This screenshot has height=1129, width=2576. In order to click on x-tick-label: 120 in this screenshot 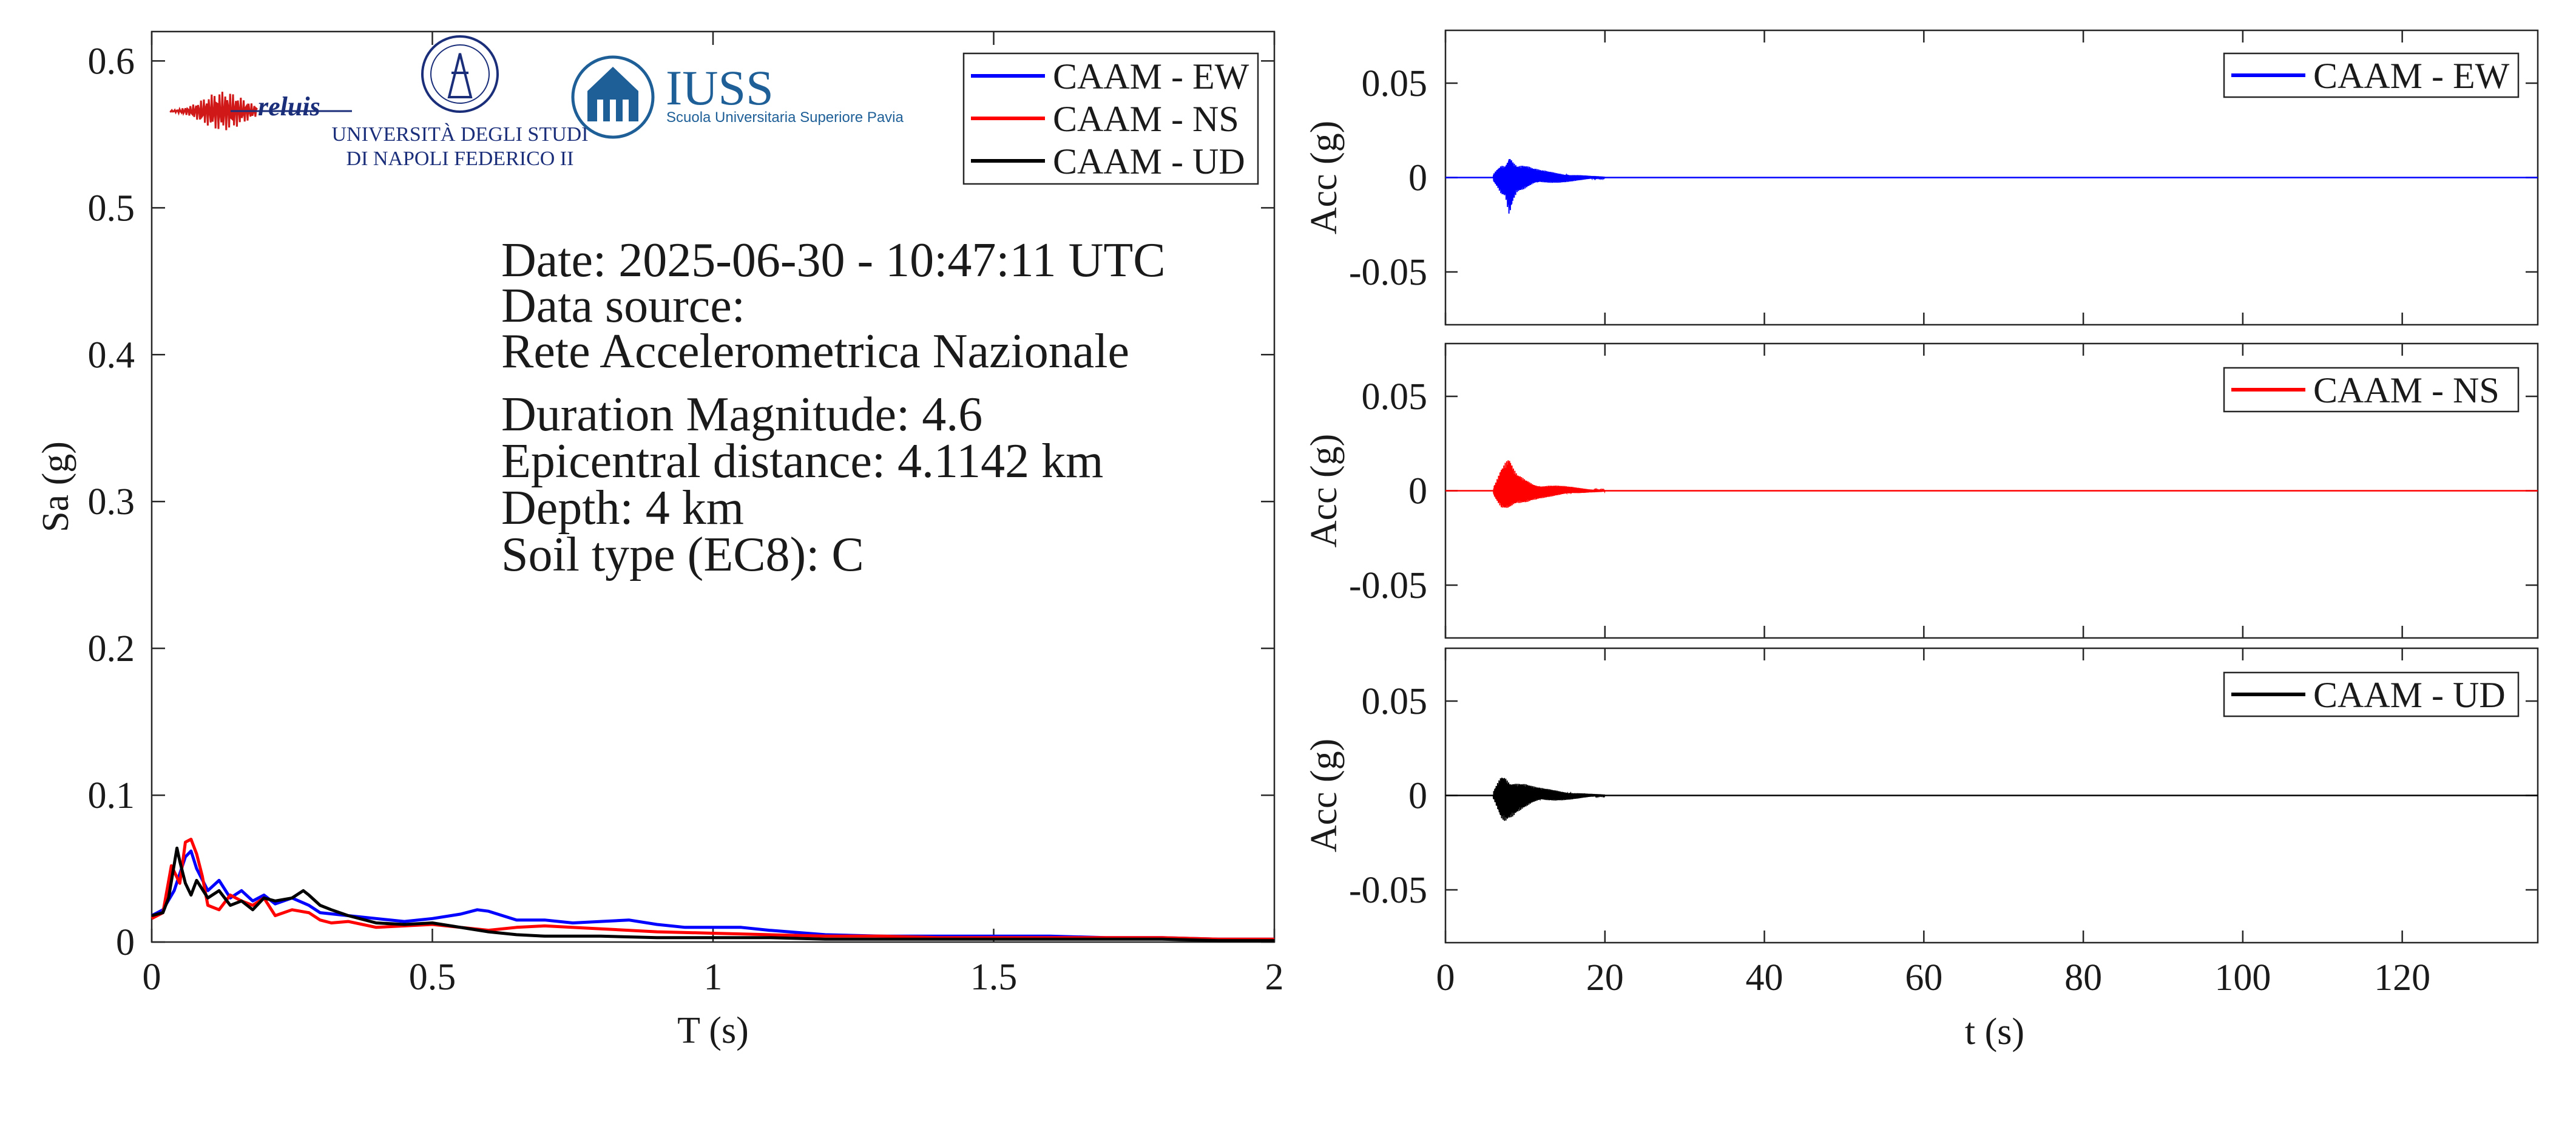, I will do `click(2402, 977)`.